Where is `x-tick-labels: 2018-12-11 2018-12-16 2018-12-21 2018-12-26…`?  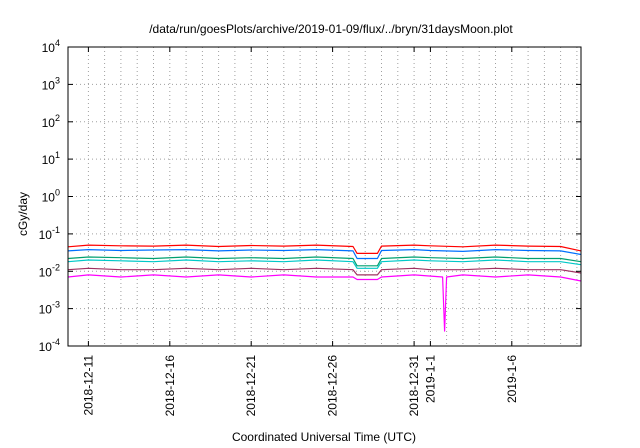 x-tick-labels: 2018-12-11 2018-12-16 2018-12-21 2018-12-26… is located at coordinates (299, 386).